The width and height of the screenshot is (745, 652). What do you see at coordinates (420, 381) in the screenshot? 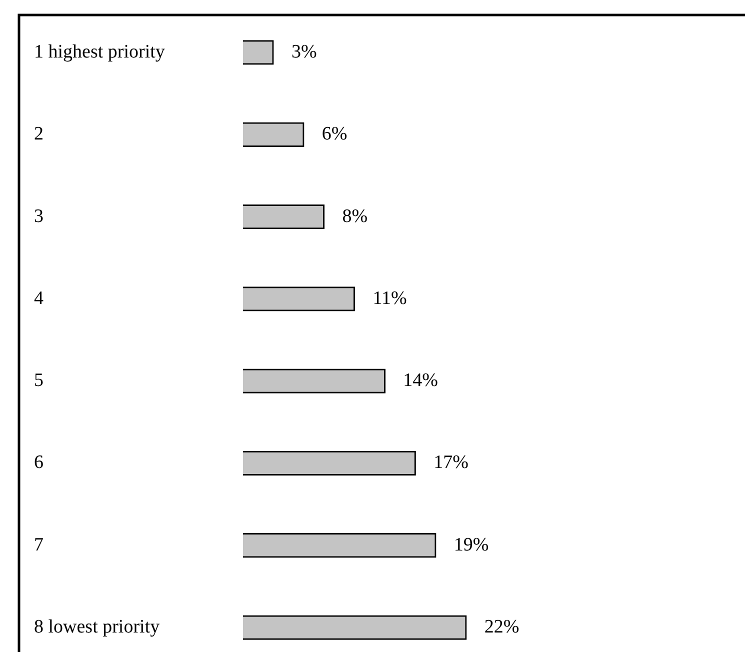
I see `data-label: 14%` at bounding box center [420, 381].